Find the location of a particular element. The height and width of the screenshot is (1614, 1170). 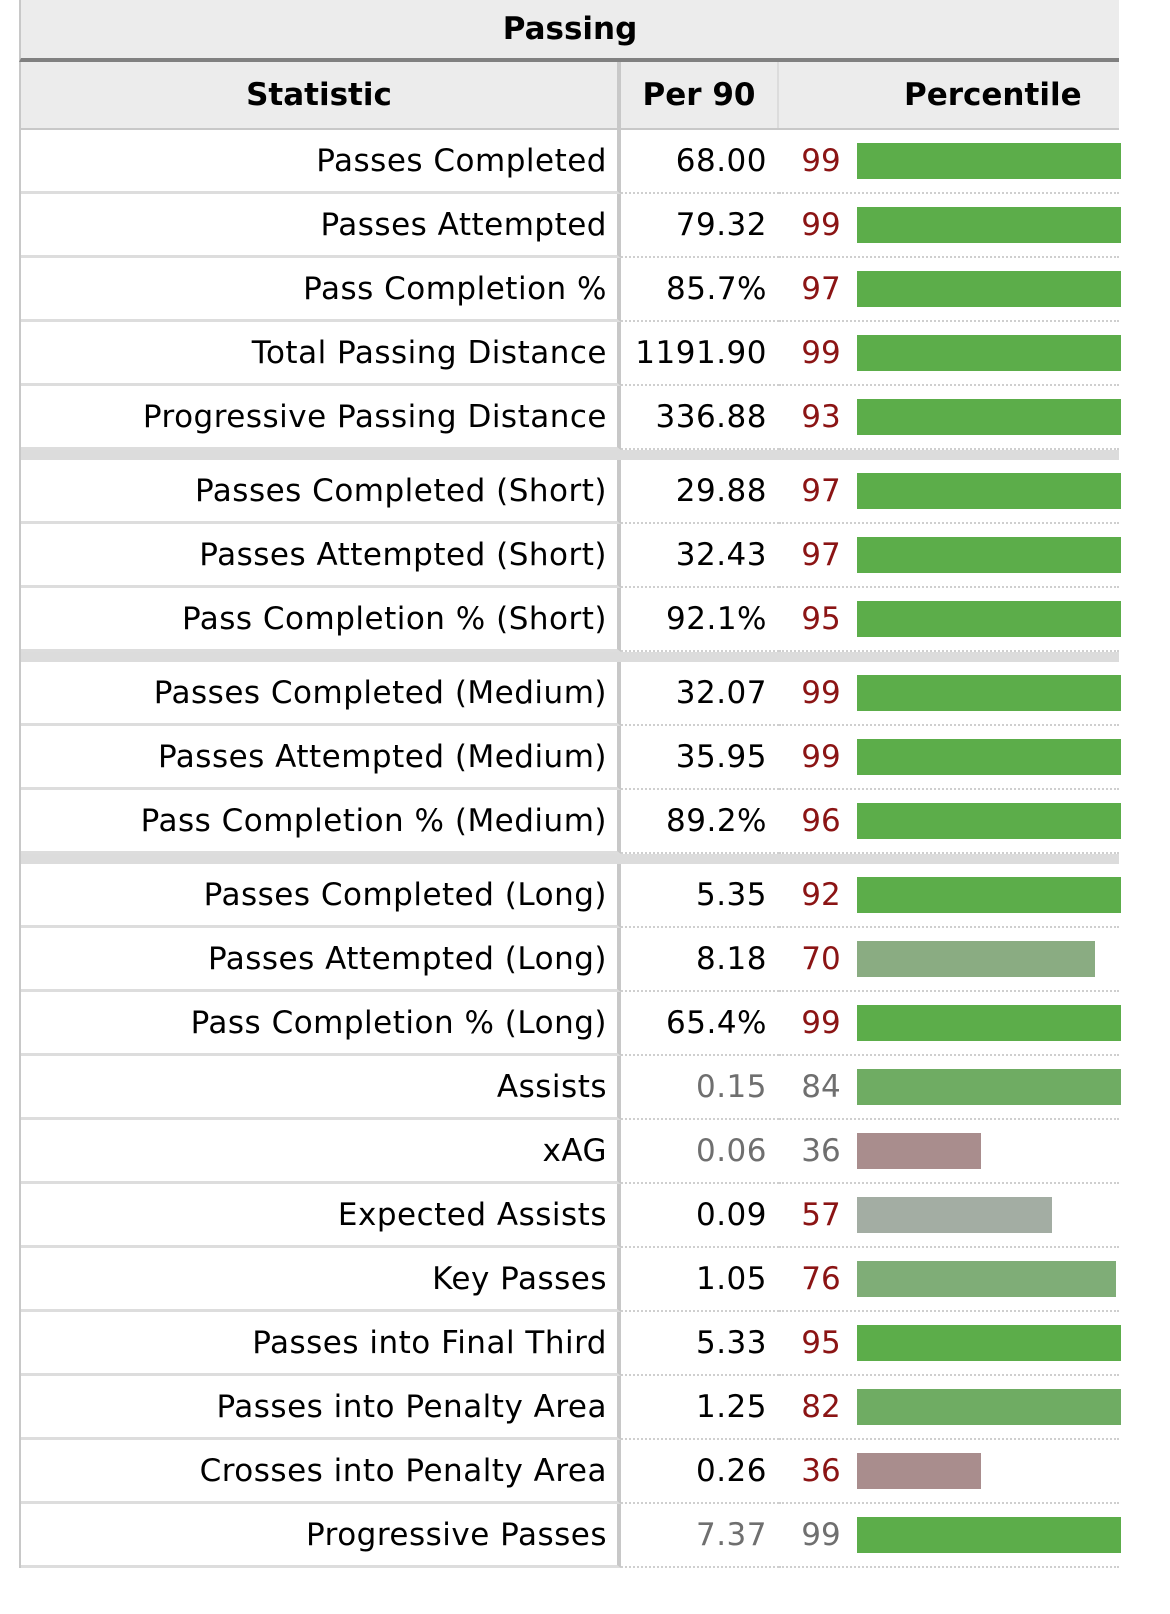

per90-value: 85.7% is located at coordinates (700, 290).